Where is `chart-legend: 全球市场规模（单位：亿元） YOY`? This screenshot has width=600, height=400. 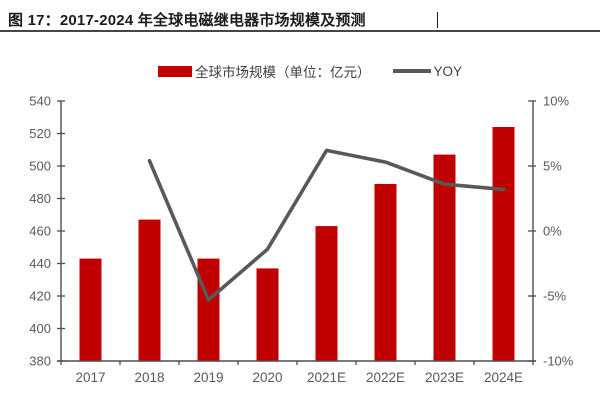
chart-legend: 全球市场规模（单位：亿元） YOY is located at coordinates (310, 71).